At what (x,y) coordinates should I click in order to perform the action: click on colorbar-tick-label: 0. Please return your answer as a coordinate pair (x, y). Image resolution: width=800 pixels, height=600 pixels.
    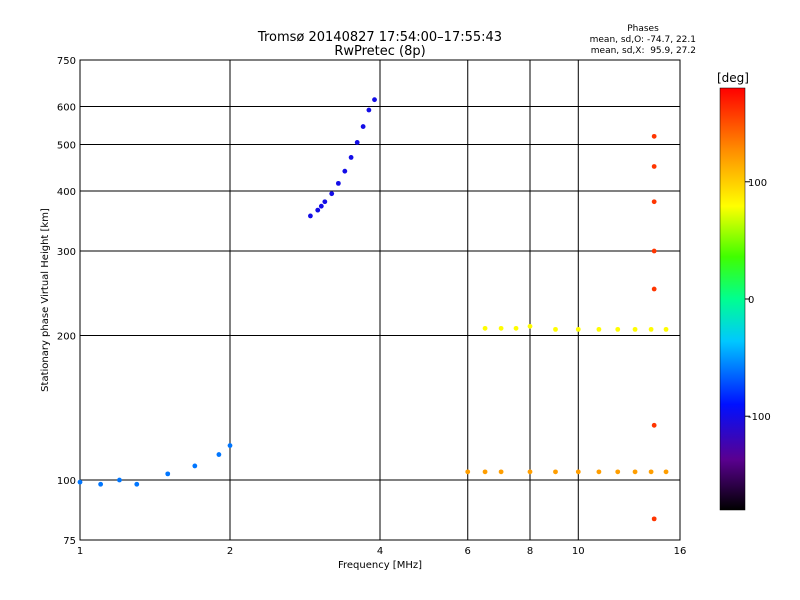
    Looking at the image, I should click on (751, 300).